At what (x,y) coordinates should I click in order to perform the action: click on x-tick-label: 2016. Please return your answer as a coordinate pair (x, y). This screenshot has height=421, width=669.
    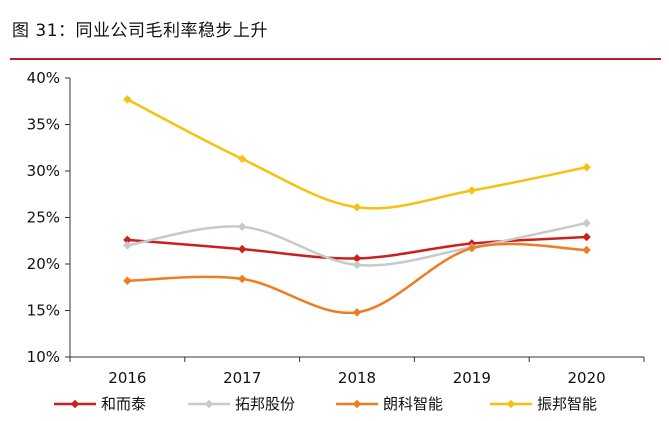
    Looking at the image, I should click on (127, 378).